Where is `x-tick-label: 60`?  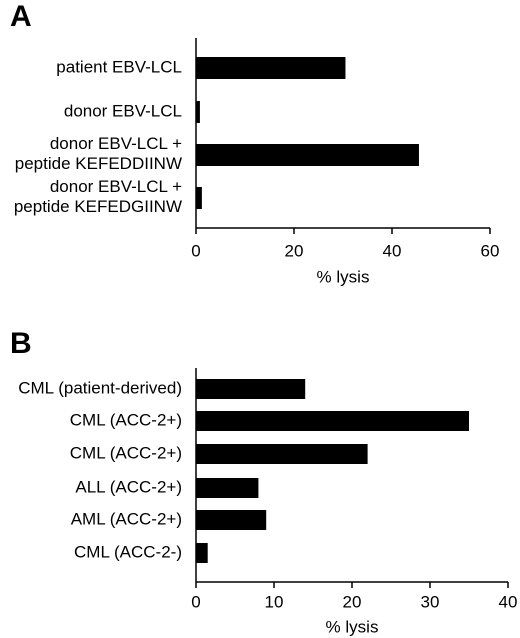 x-tick-label: 60 is located at coordinates (490, 250).